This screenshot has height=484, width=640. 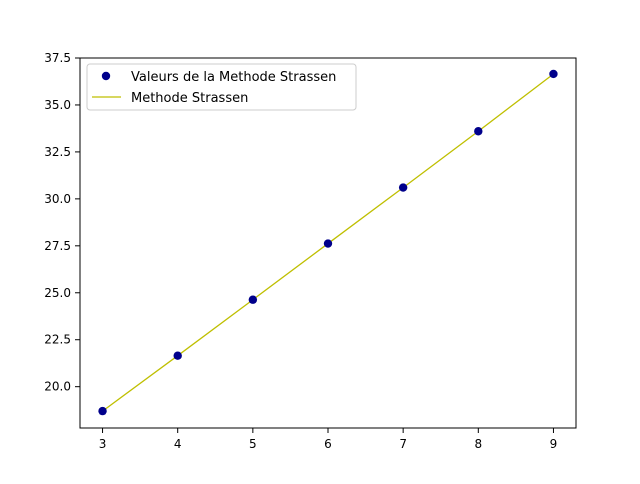 What do you see at coordinates (57, 105) in the screenshot?
I see `y-tick-label: 35.0` at bounding box center [57, 105].